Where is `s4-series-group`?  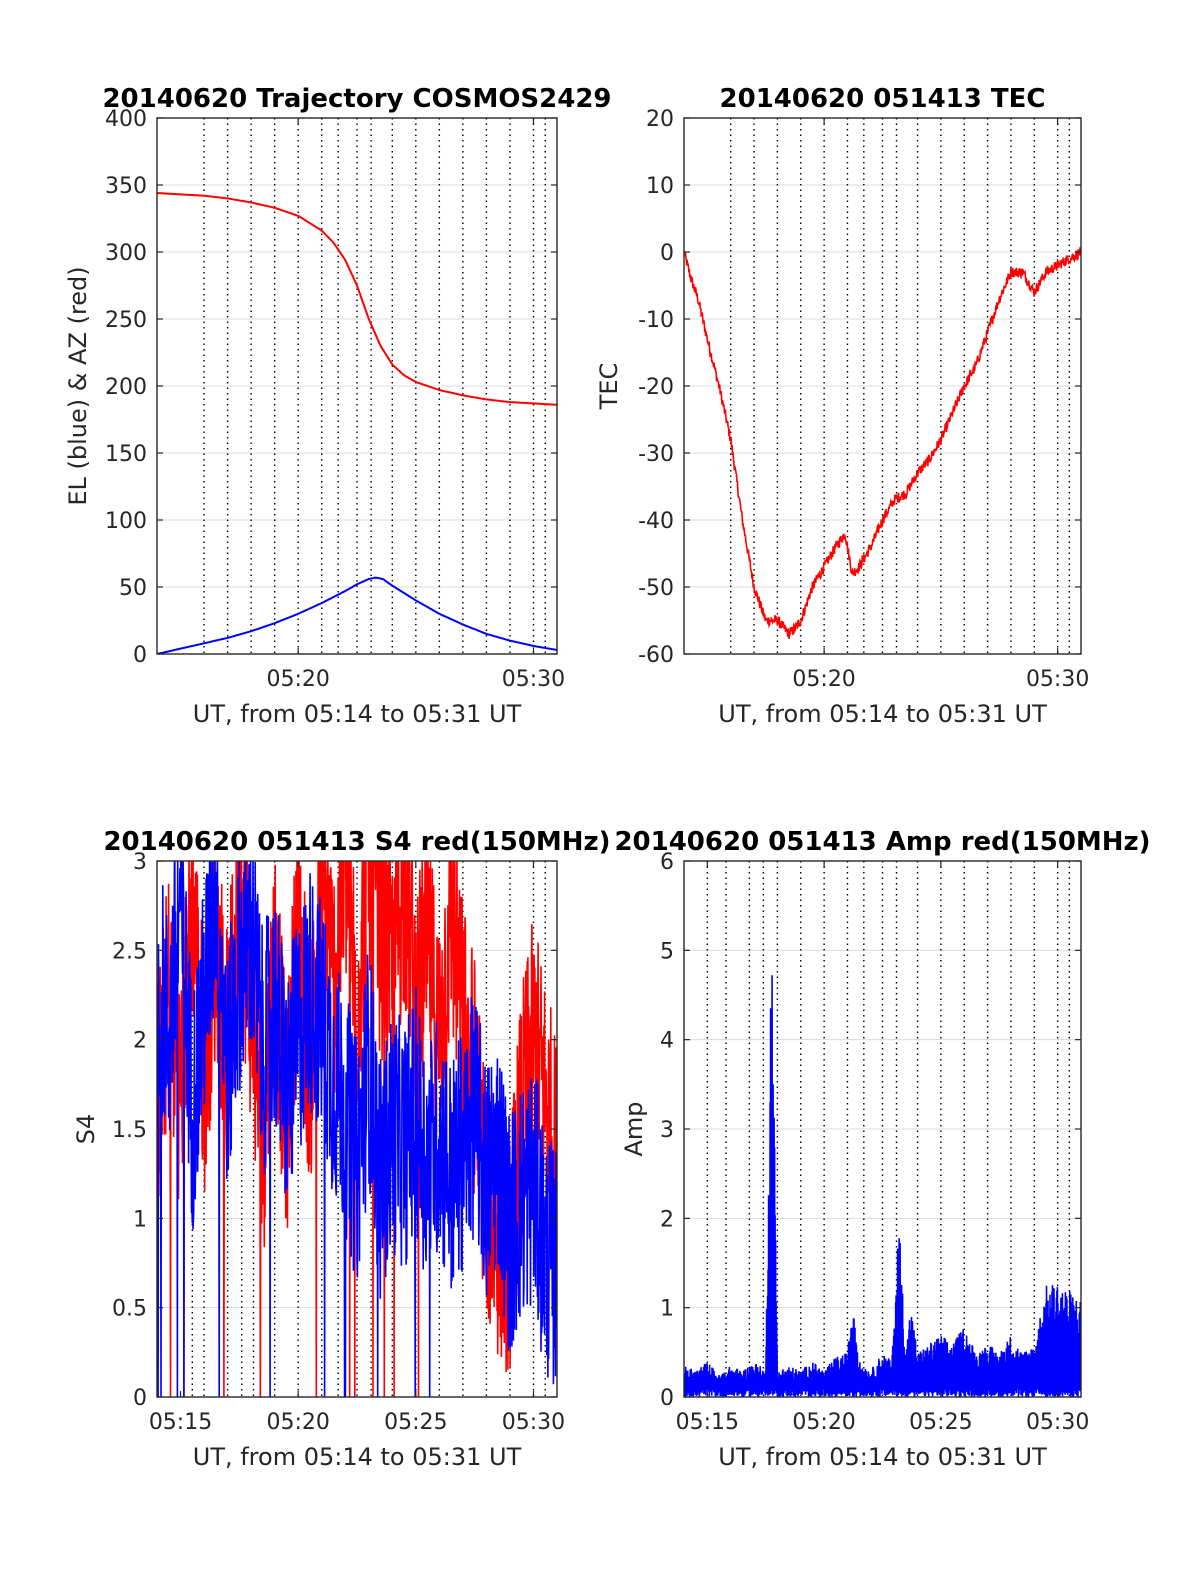
s4-series-group is located at coordinates (357, 1129).